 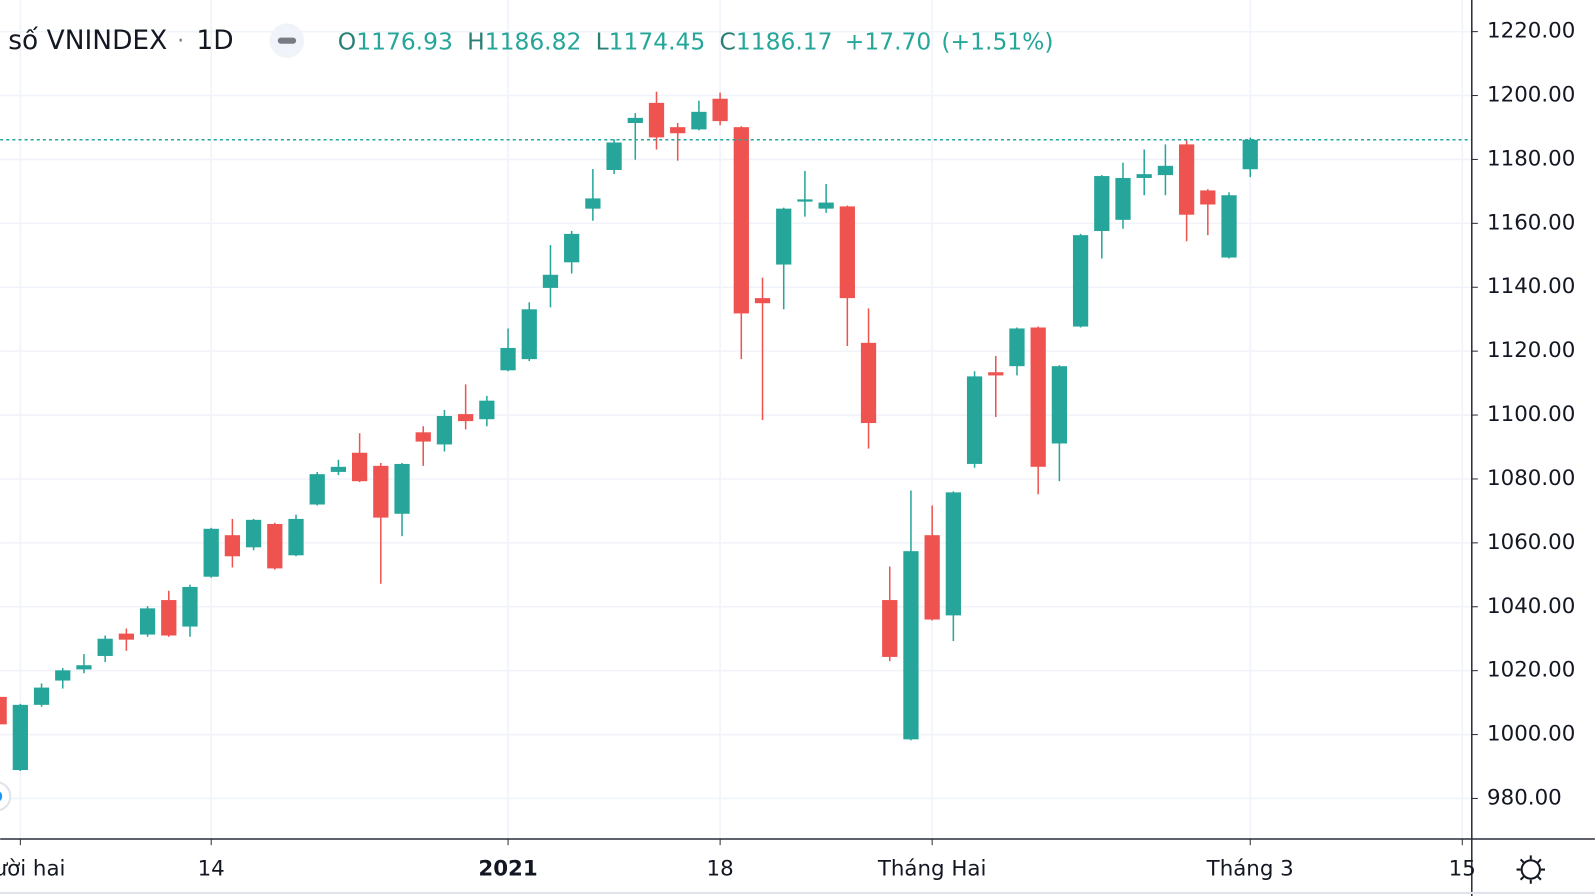 I want to click on x-tick-label: Mười hai, so click(x=32, y=869).